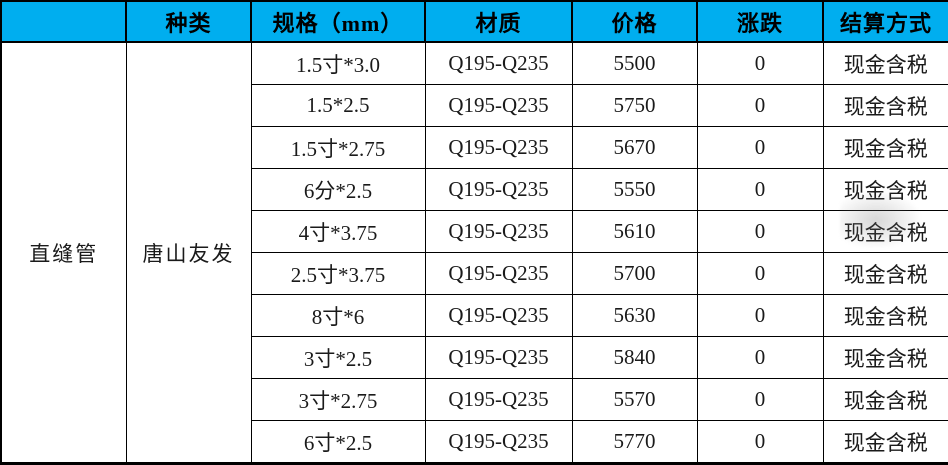 The height and width of the screenshot is (465, 948). I want to click on header-cell-blank, so click(63, 21).